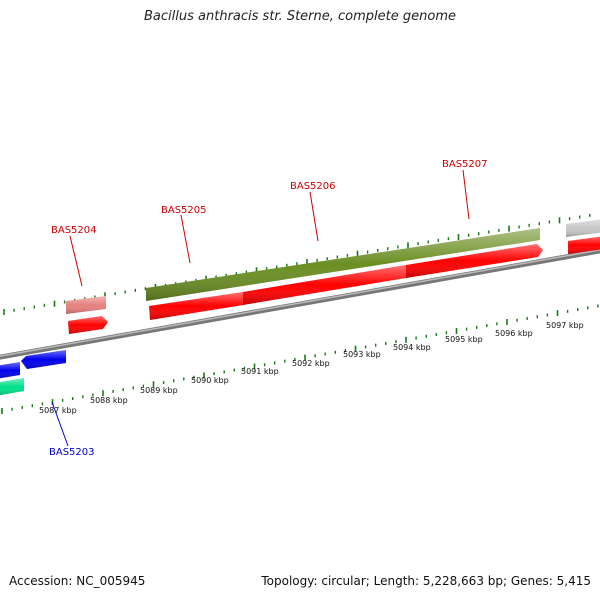  I want to click on scale-label: 5094 kbp, so click(412, 347).